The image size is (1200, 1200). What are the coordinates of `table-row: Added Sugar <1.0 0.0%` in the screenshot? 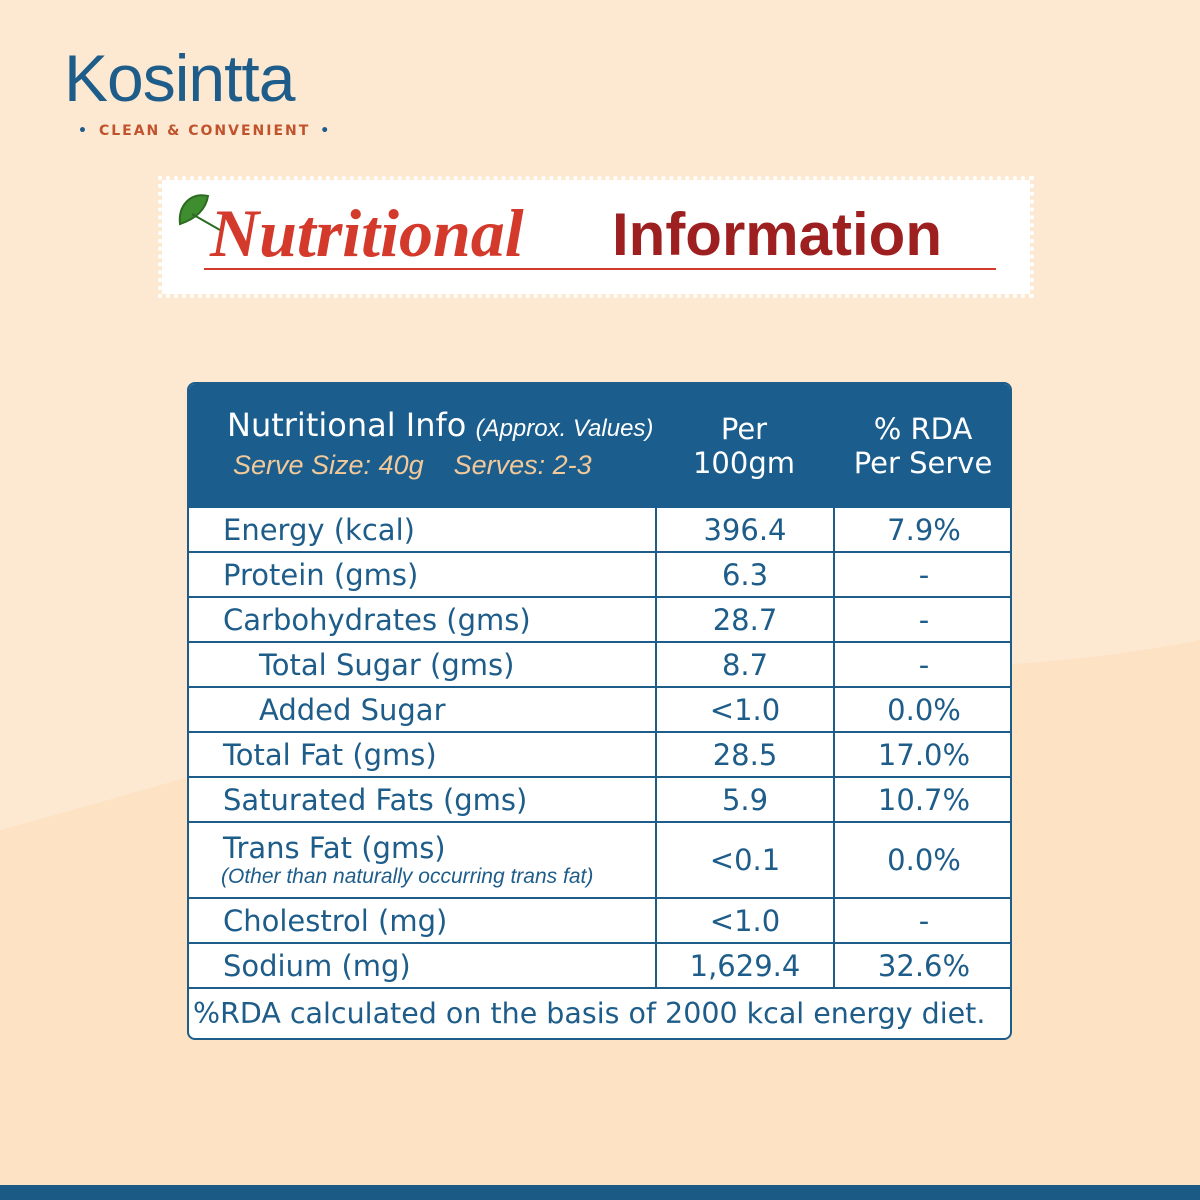 It's located at (599, 710).